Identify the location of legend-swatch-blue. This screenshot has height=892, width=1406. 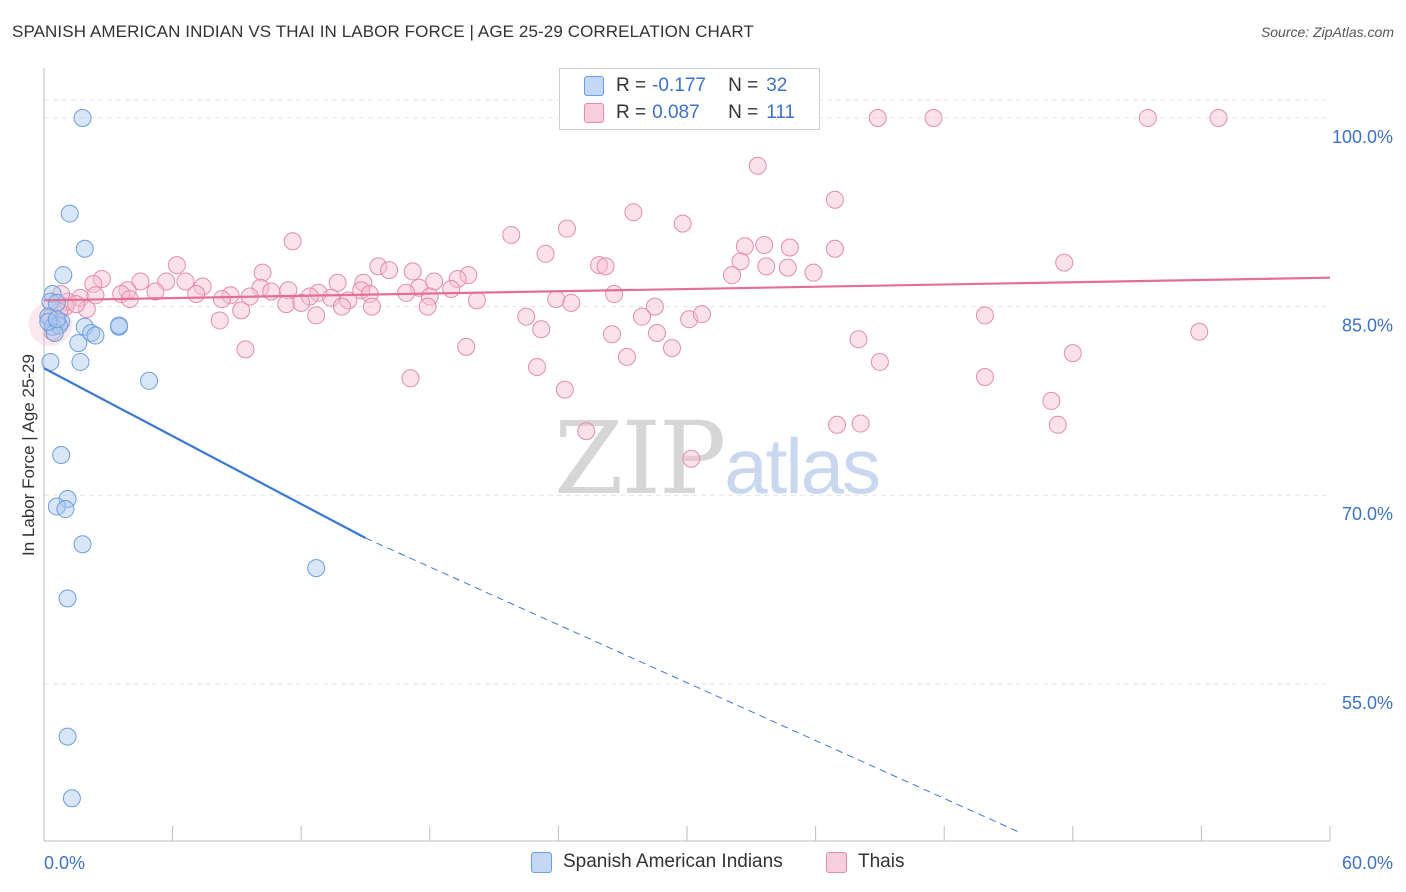
(594, 86).